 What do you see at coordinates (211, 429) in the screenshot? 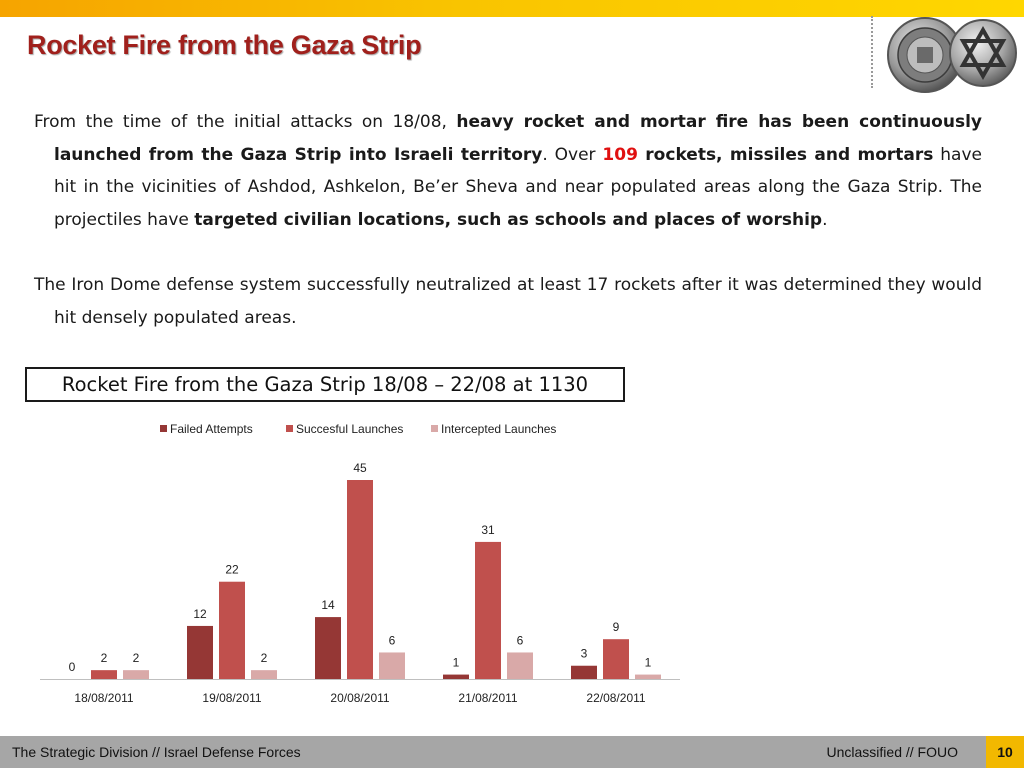
I see `legend-label: Failed Attempts` at bounding box center [211, 429].